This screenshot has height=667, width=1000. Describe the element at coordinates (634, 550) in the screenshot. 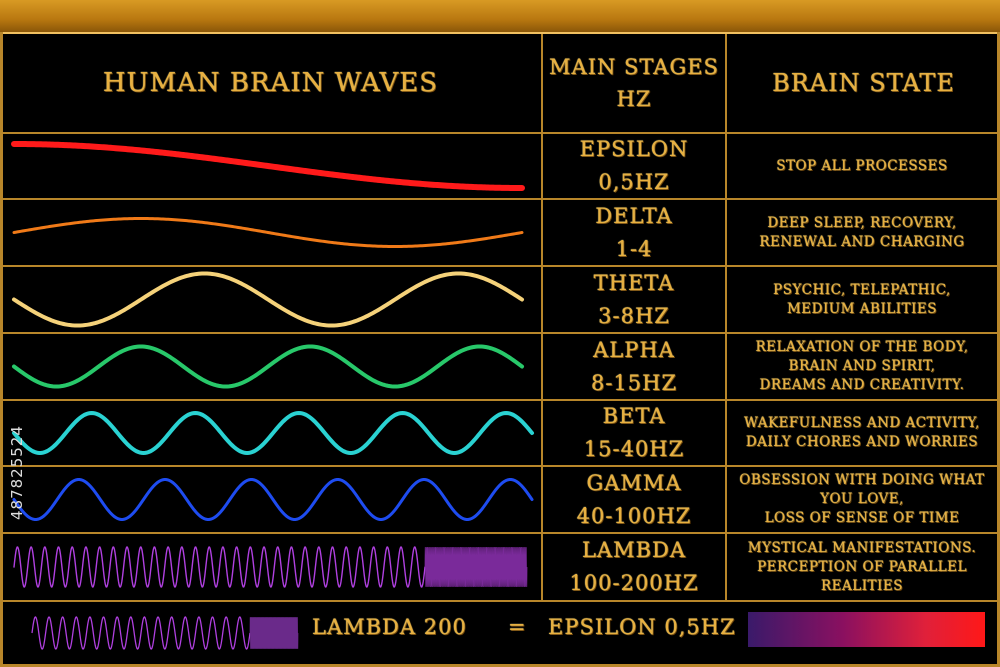

I see `stage-name: Lambda` at that location.